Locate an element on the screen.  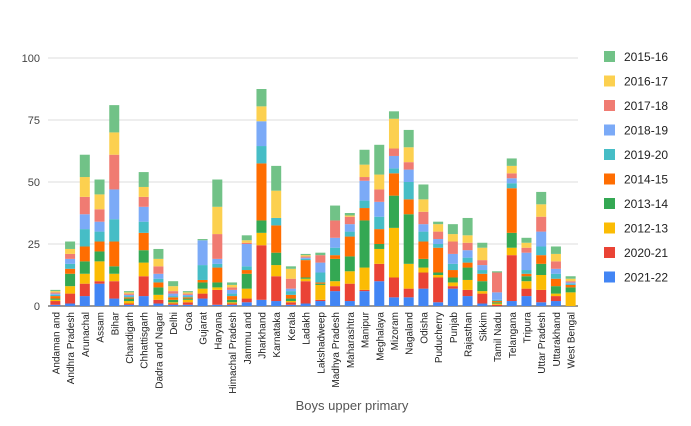
y-axis-ticks: 0 25 50 75 100 is located at coordinates (31, 183).